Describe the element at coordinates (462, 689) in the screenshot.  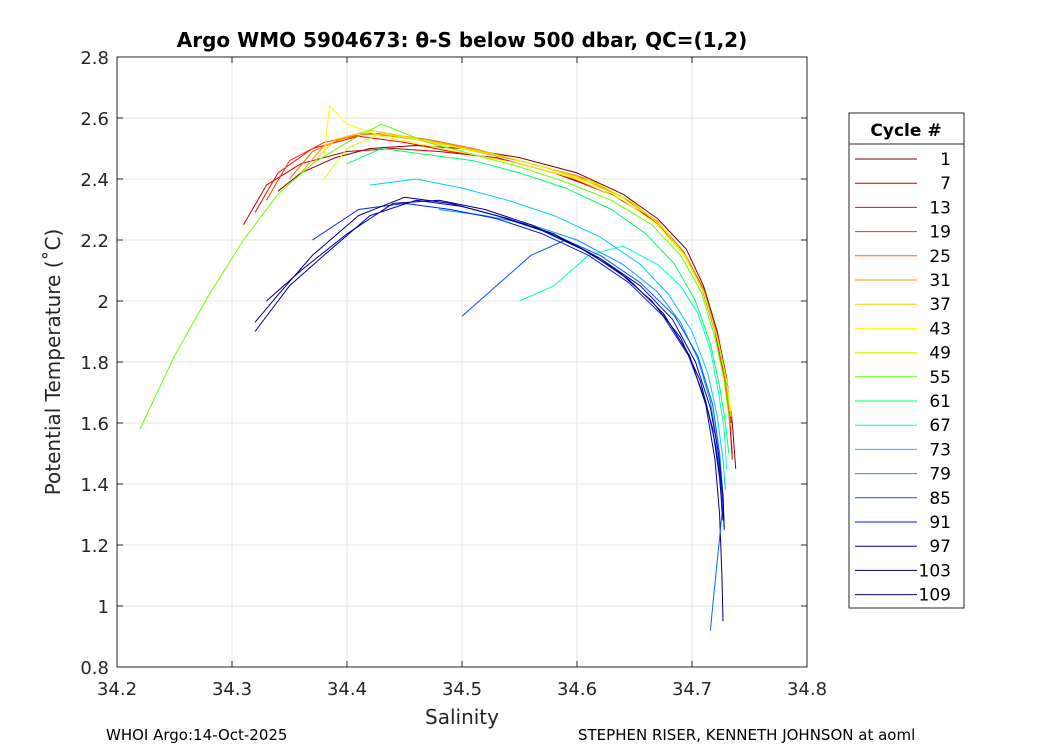
I see `x-tick-label: 34.5` at that location.